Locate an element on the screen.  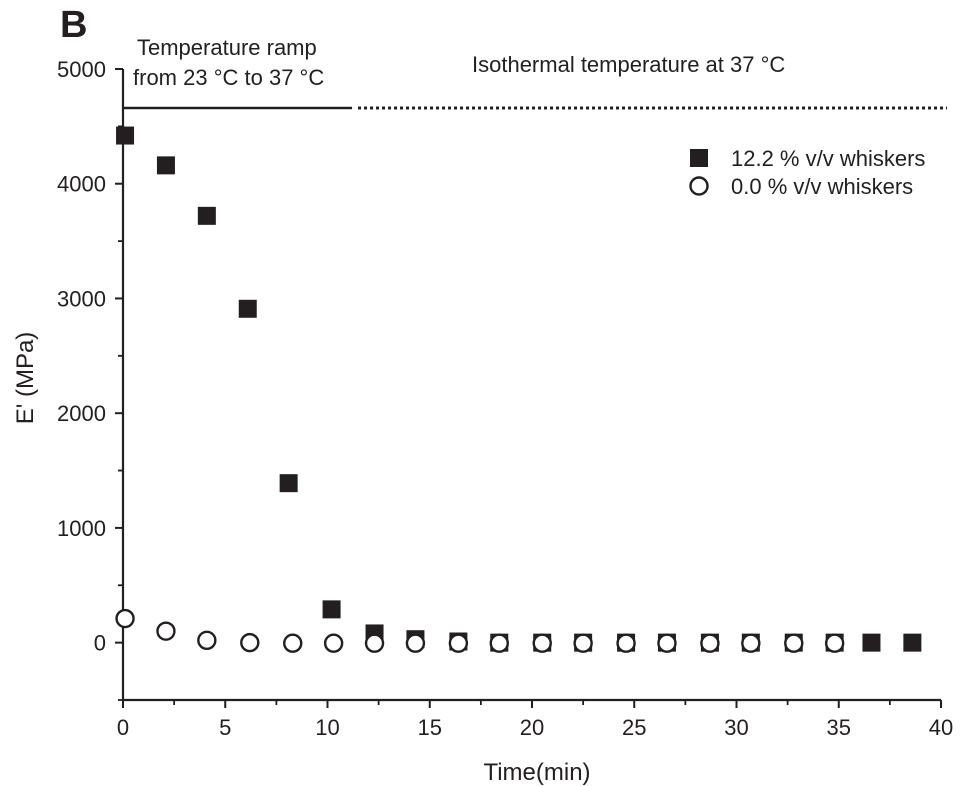
y-tick-label: 3000 is located at coordinates (81, 298).